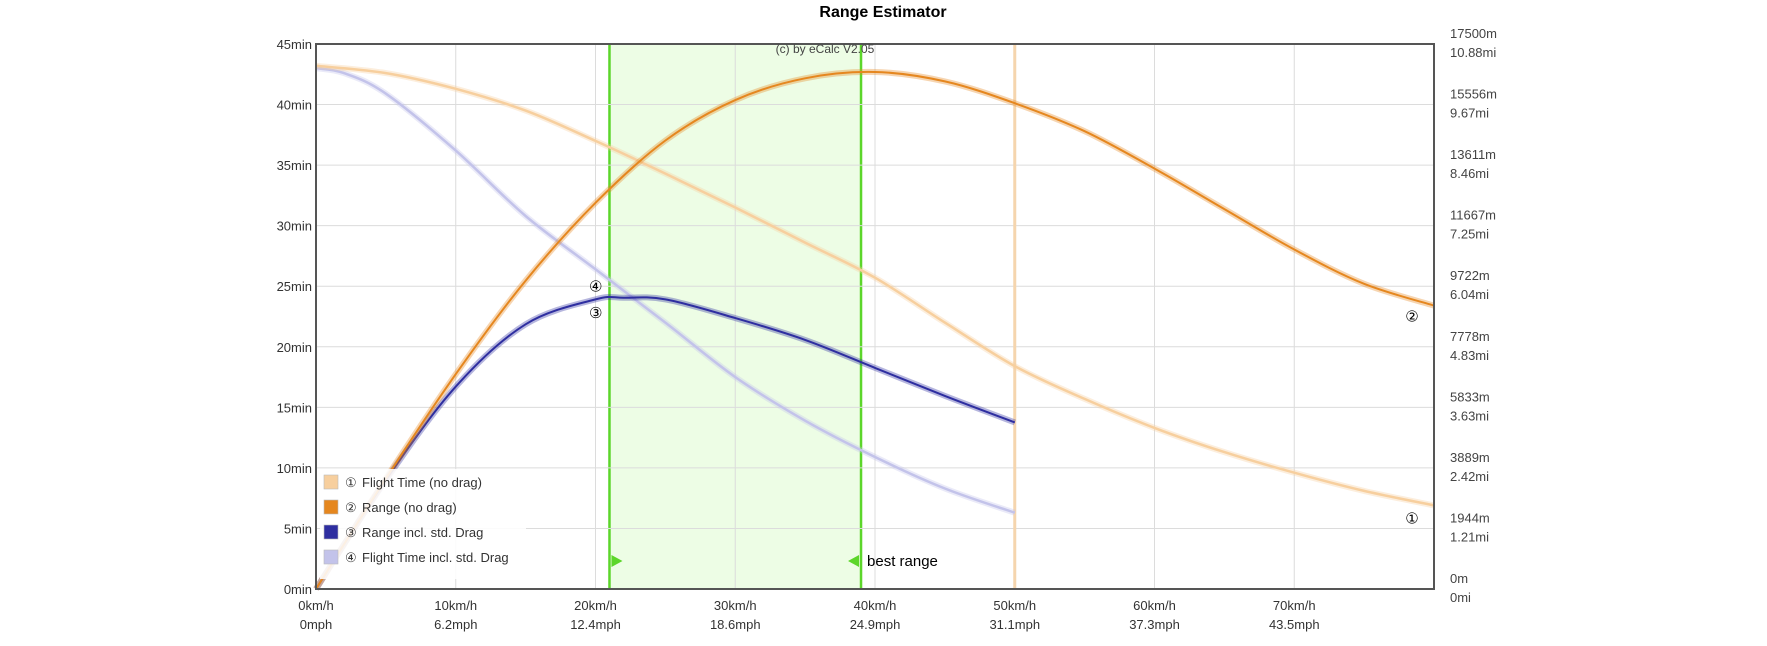  Describe the element at coordinates (1014, 624) in the screenshot. I see `x-tick-label-mph: 31.1mph` at that location.